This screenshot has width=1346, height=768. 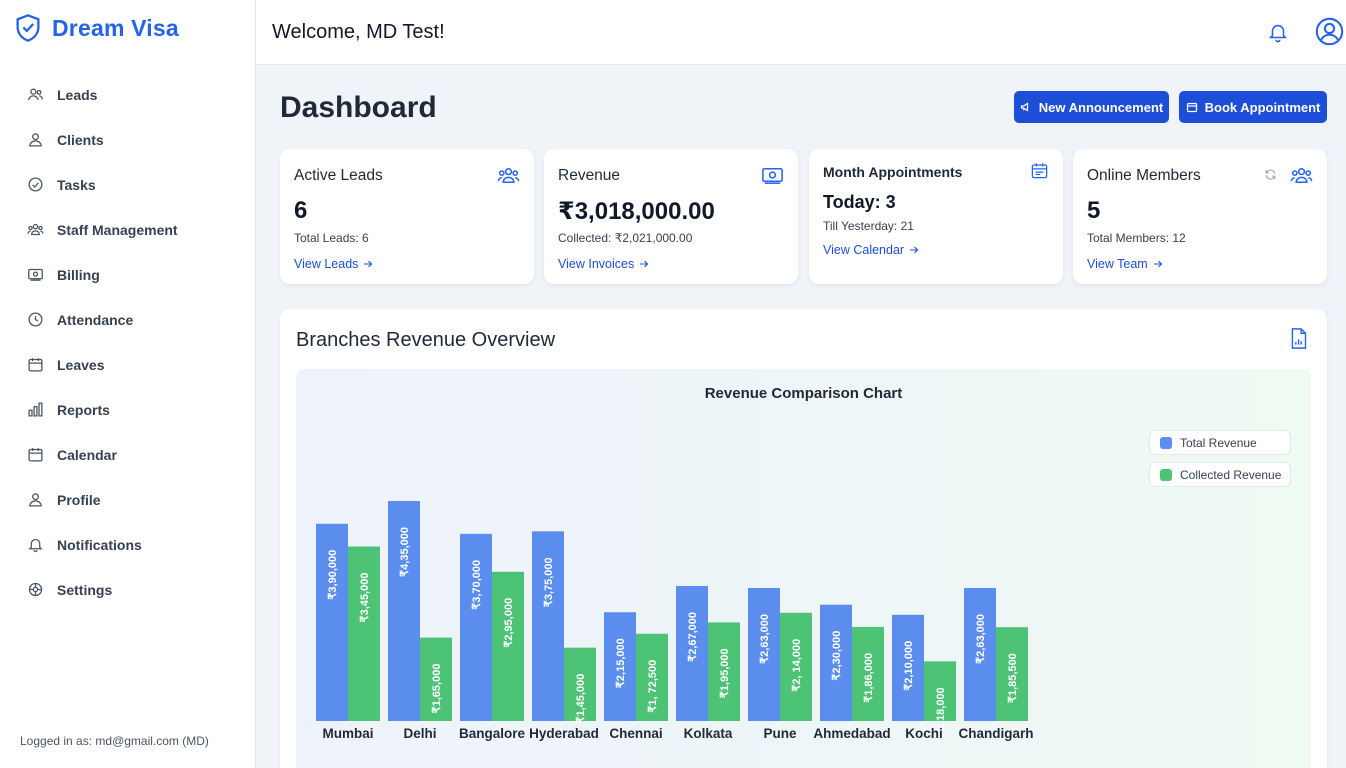 What do you see at coordinates (334, 264) in the screenshot?
I see `view-leads-link: View Leads` at bounding box center [334, 264].